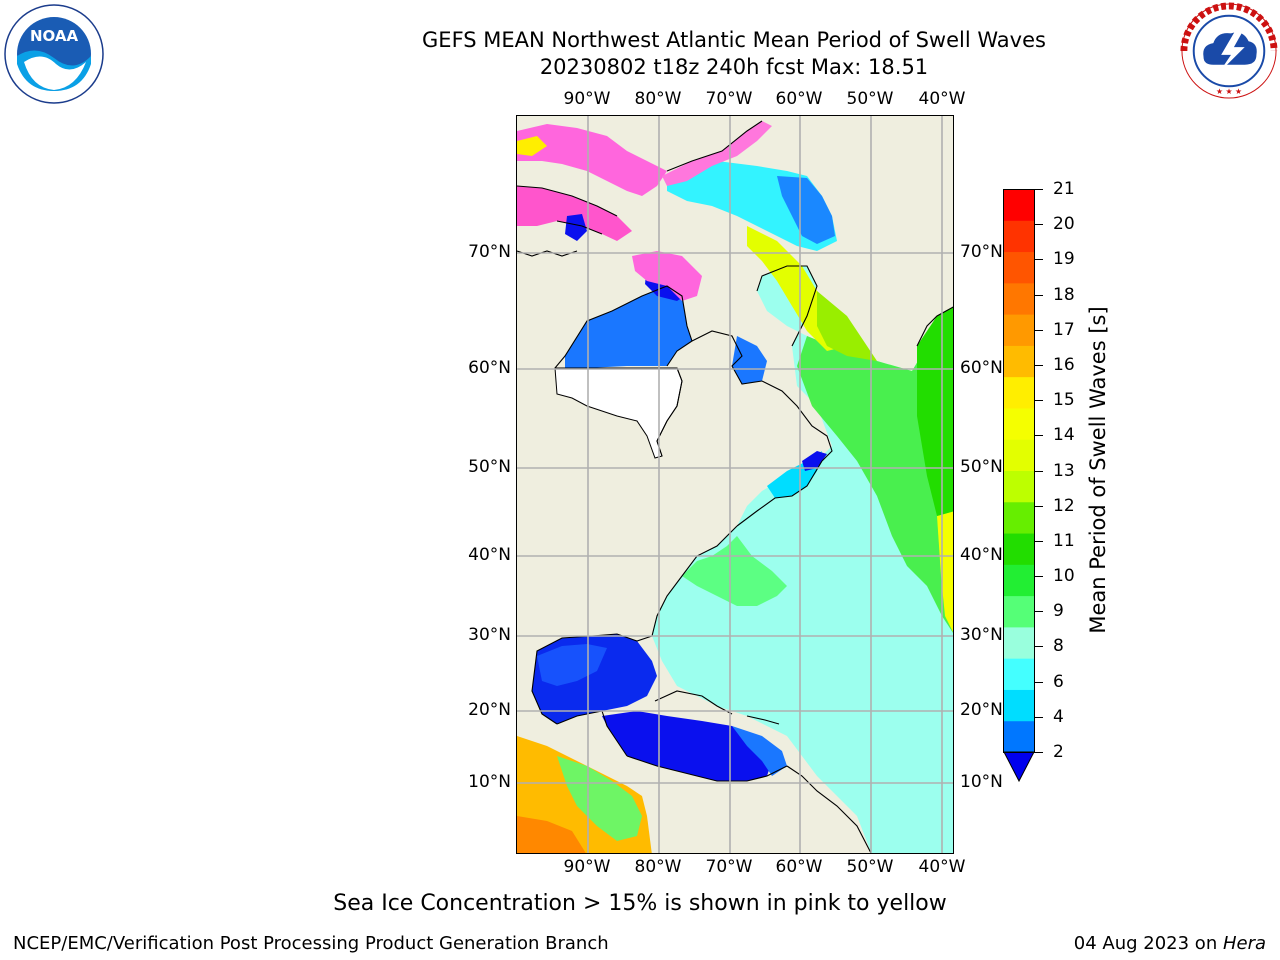  Describe the element at coordinates (576, 227) in the screenshot. I see `sea-ice-blue-patch` at that location.